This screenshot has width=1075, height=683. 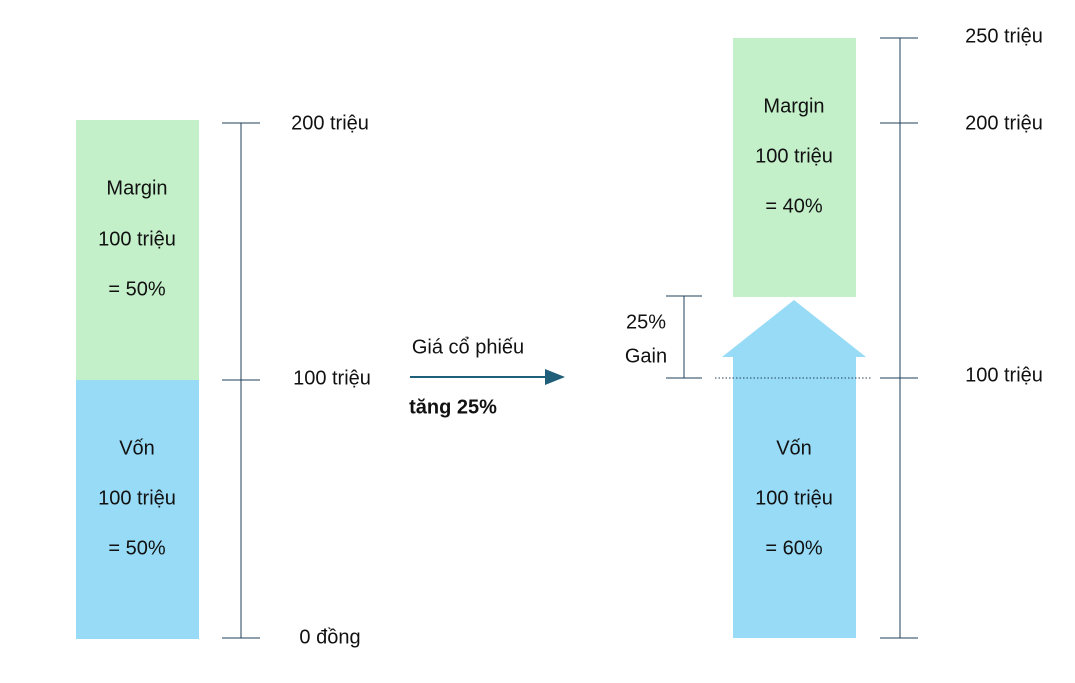 I want to click on capital-block, so click(x=137, y=509).